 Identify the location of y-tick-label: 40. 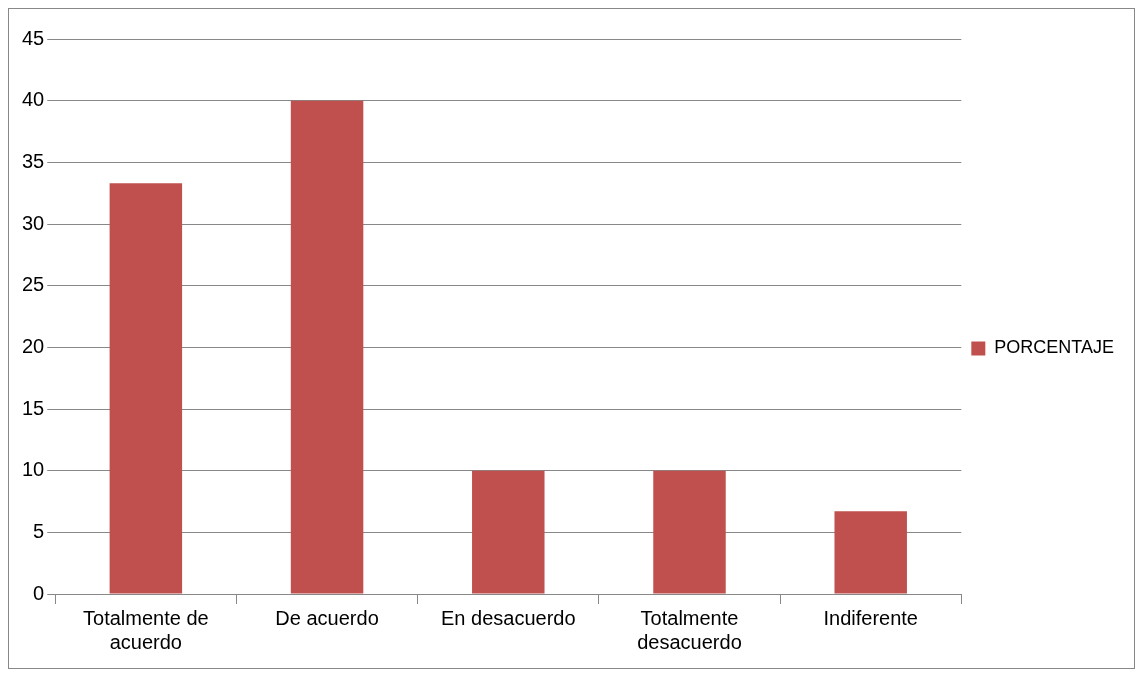
(33, 99).